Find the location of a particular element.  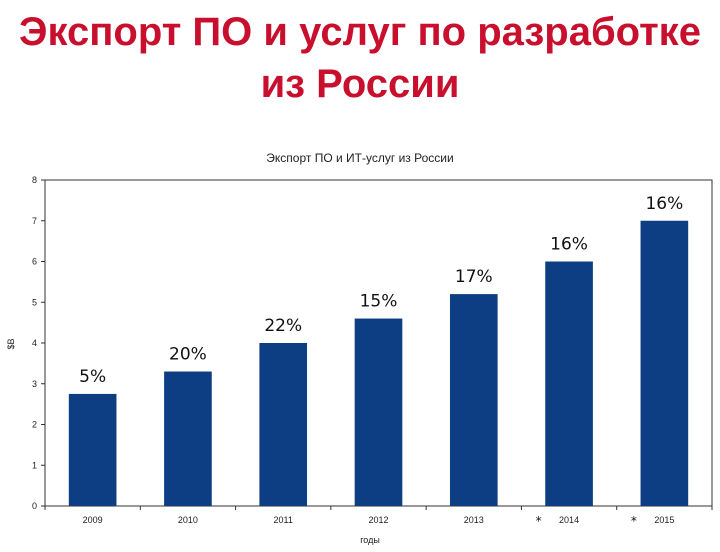

slide-title-line-2: из России is located at coordinates (360, 84).